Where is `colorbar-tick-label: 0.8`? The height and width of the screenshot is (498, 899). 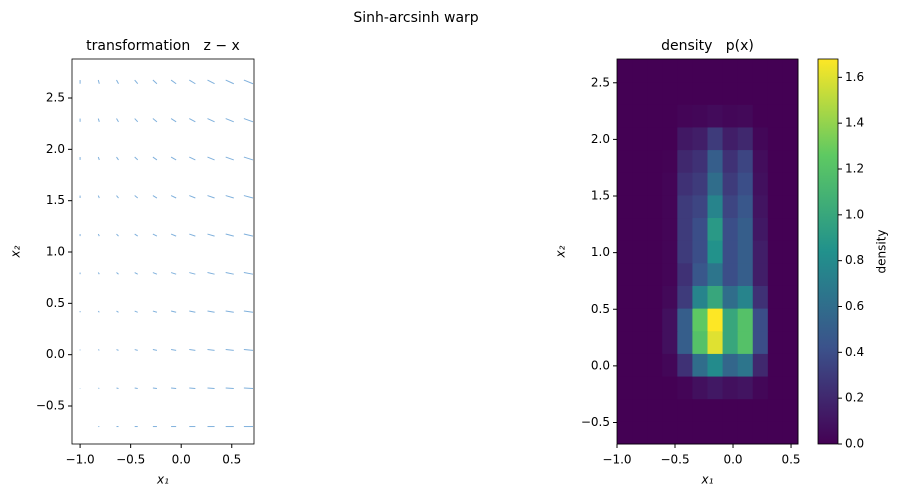 colorbar-tick-label: 0.8 is located at coordinates (854, 260).